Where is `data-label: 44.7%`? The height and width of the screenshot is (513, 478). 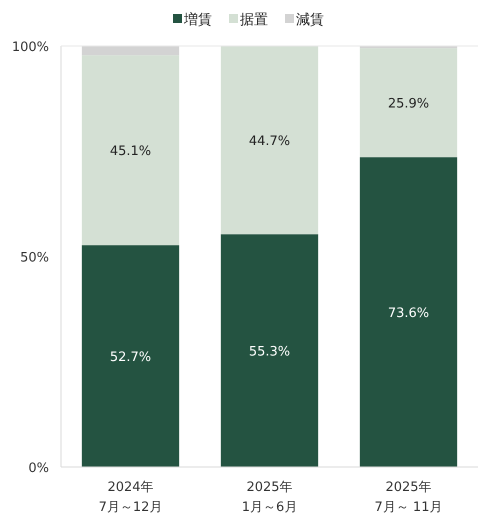 data-label: 44.7% is located at coordinates (269, 142).